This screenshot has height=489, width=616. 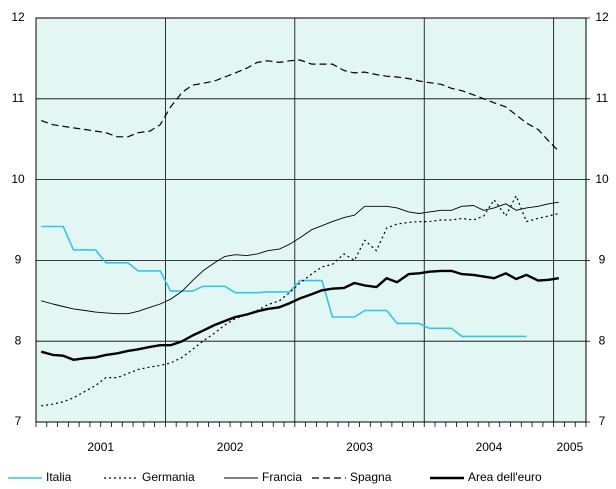 What do you see at coordinates (602, 179) in the screenshot?
I see `y2-tick-label: 10` at bounding box center [602, 179].